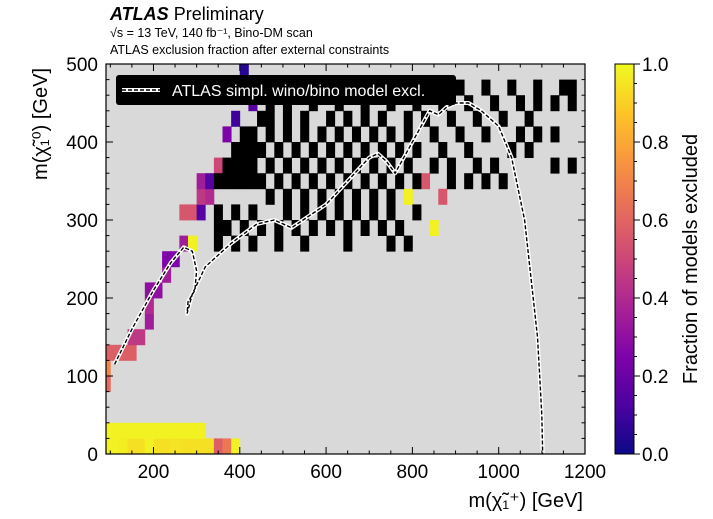 The image size is (713, 519). Describe the element at coordinates (240, 472) in the screenshot. I see `x-tick-label: 400` at that location.